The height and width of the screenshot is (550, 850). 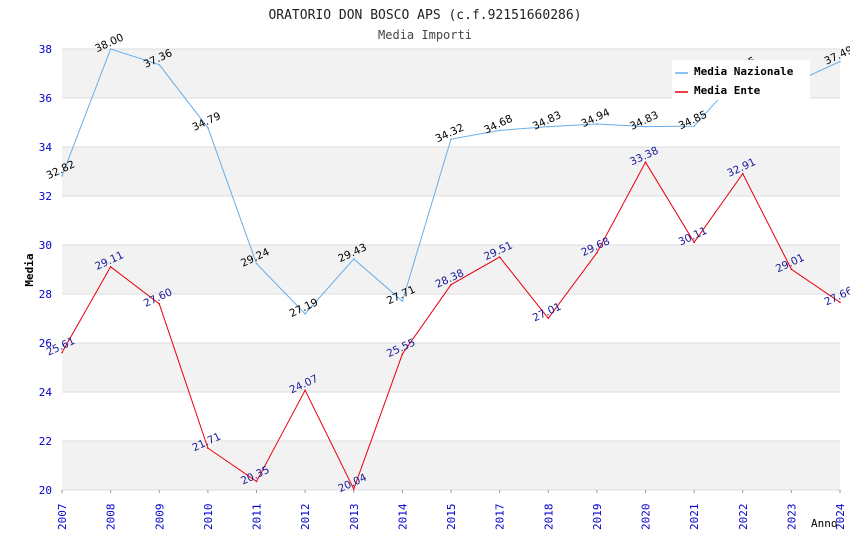 I want to click on legend-label-media-nazionale: Media Nazionale, so click(x=744, y=71).